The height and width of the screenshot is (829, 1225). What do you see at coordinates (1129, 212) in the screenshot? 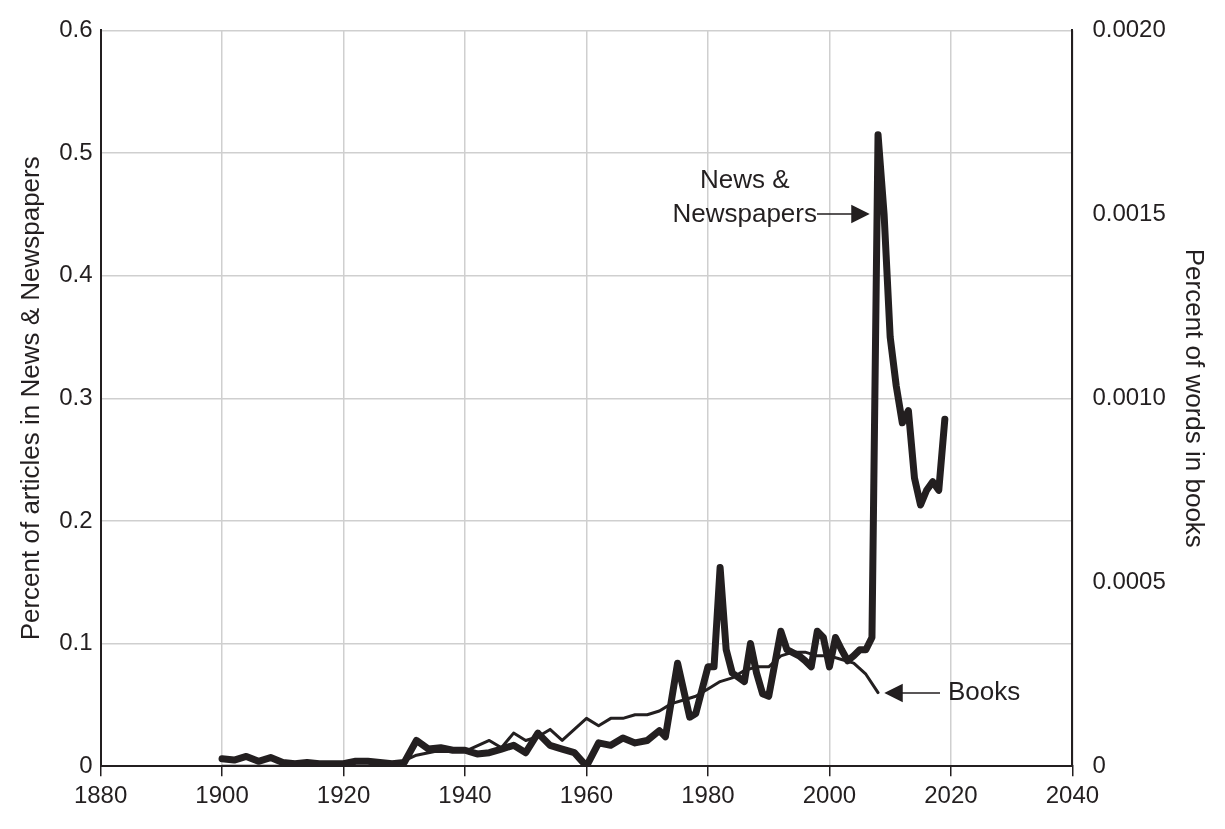
I see `y2-tick-label: 0.0015` at bounding box center [1129, 212].